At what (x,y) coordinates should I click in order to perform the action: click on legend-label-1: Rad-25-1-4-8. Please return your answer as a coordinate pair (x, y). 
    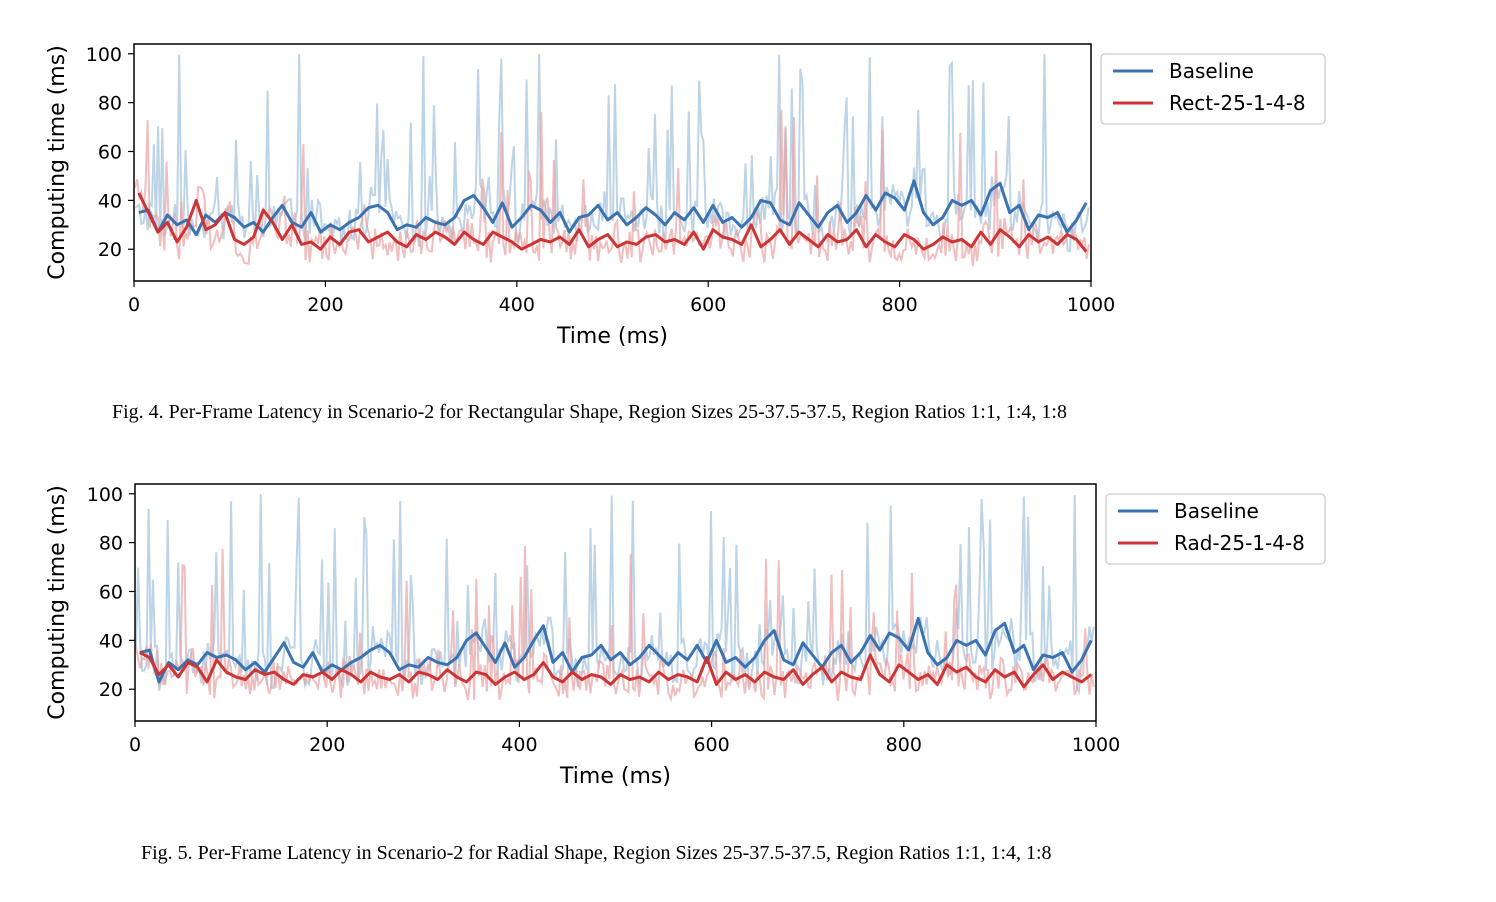
    Looking at the image, I should click on (1239, 543).